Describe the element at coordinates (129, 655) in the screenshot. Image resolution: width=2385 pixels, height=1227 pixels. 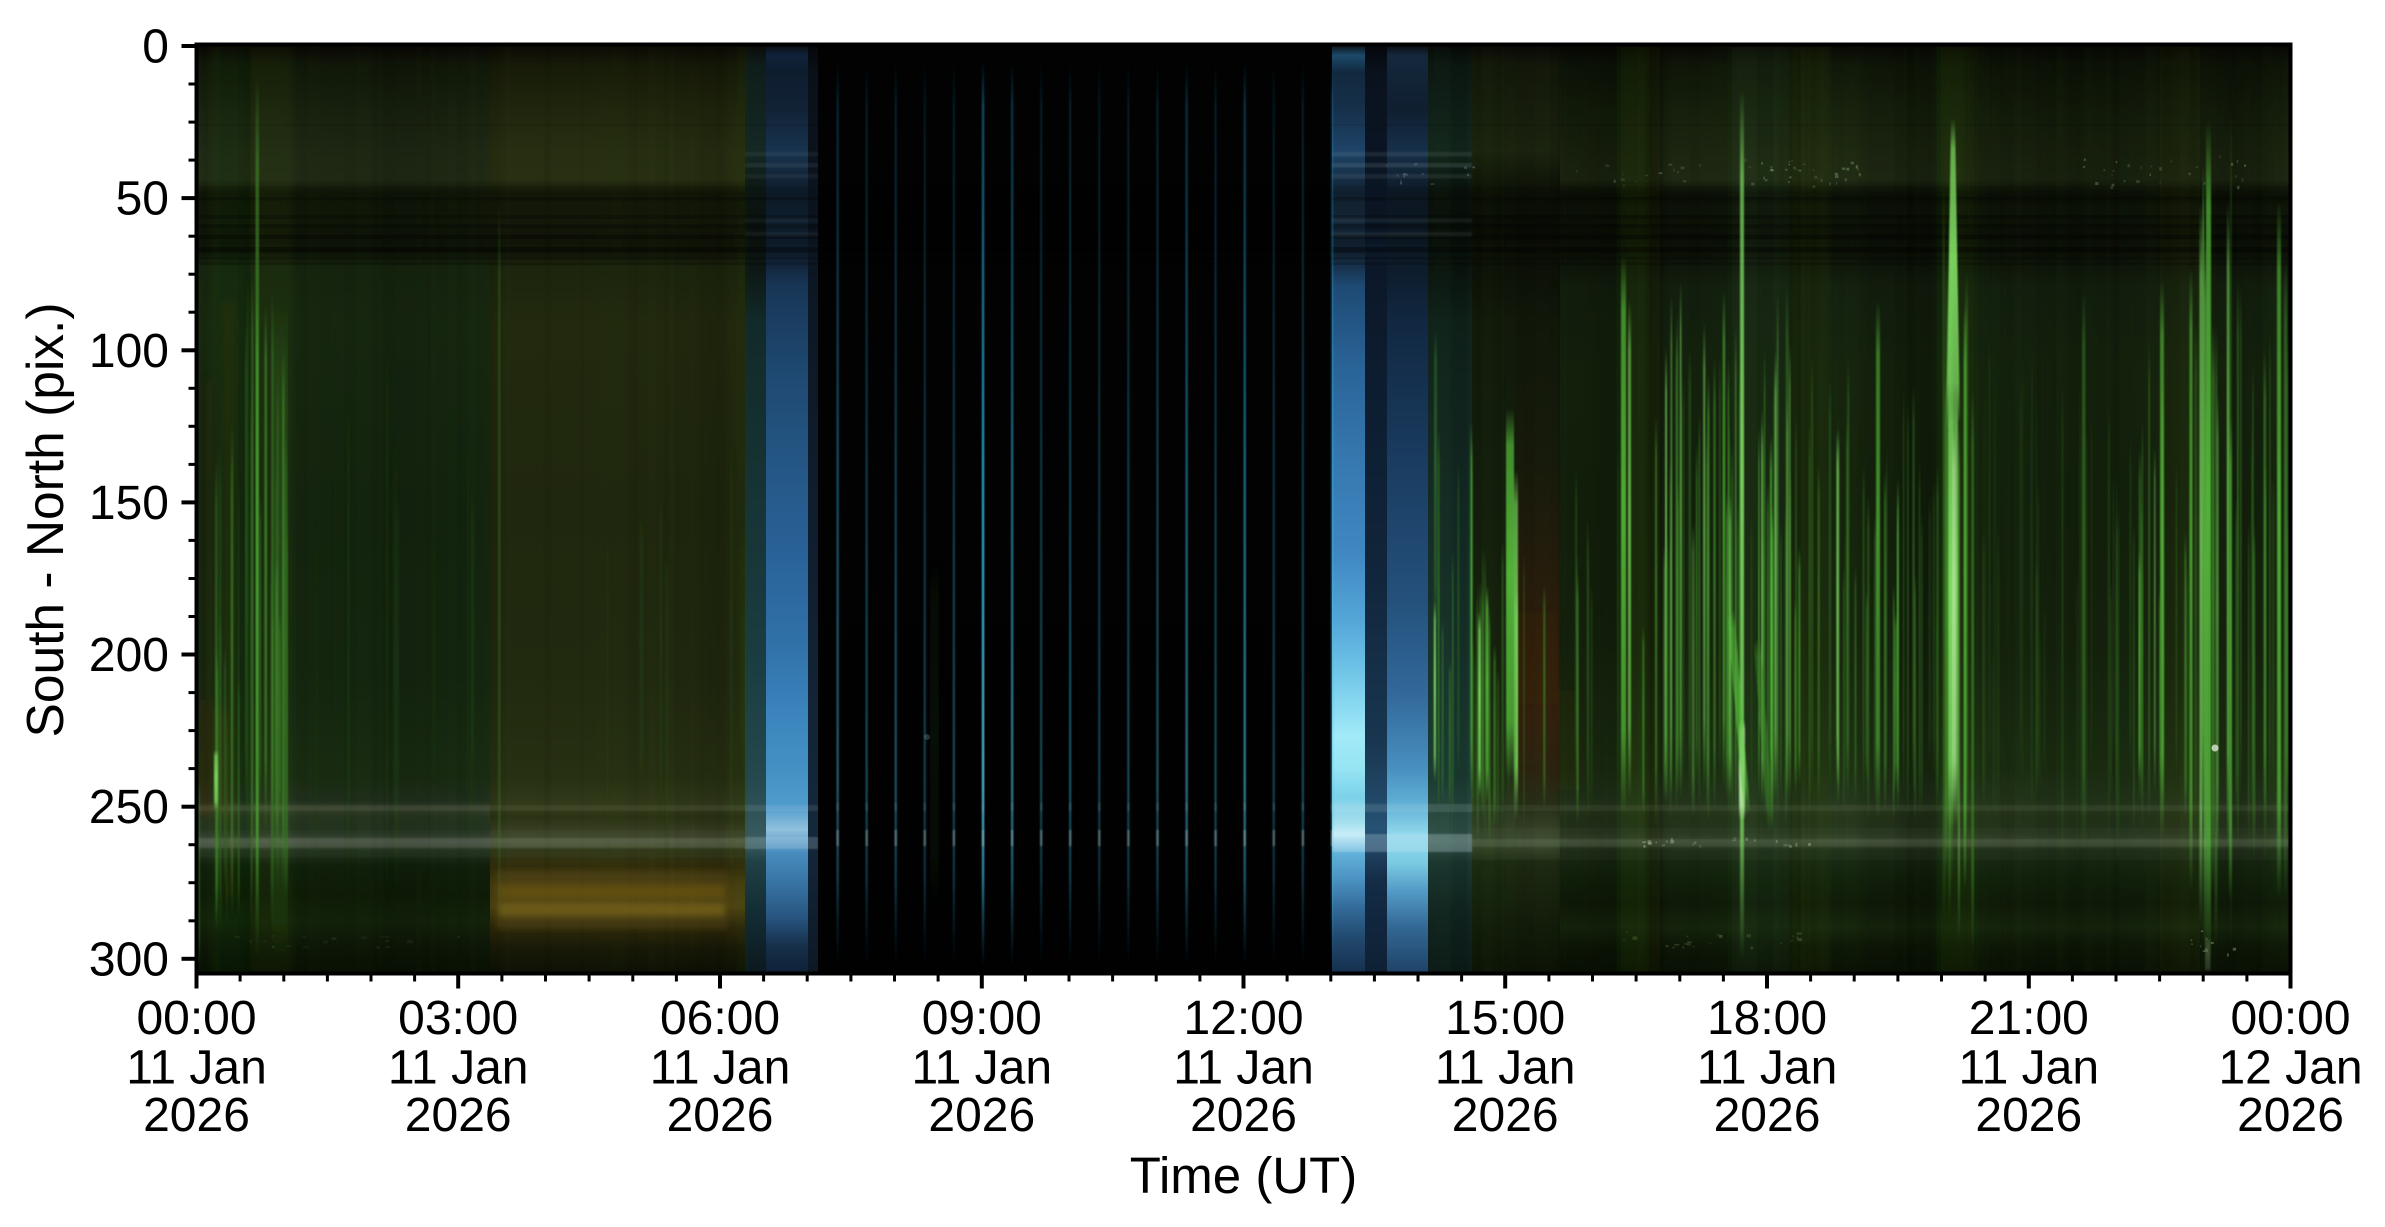
I see `svg-text: 200` at that location.